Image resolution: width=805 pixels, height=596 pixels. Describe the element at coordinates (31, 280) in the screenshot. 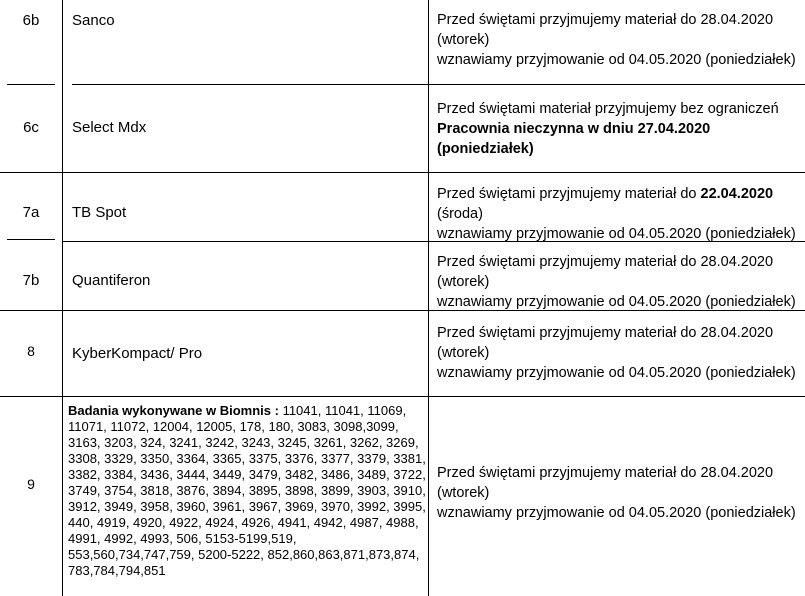

I see `row-code-7b: 7b` at that location.